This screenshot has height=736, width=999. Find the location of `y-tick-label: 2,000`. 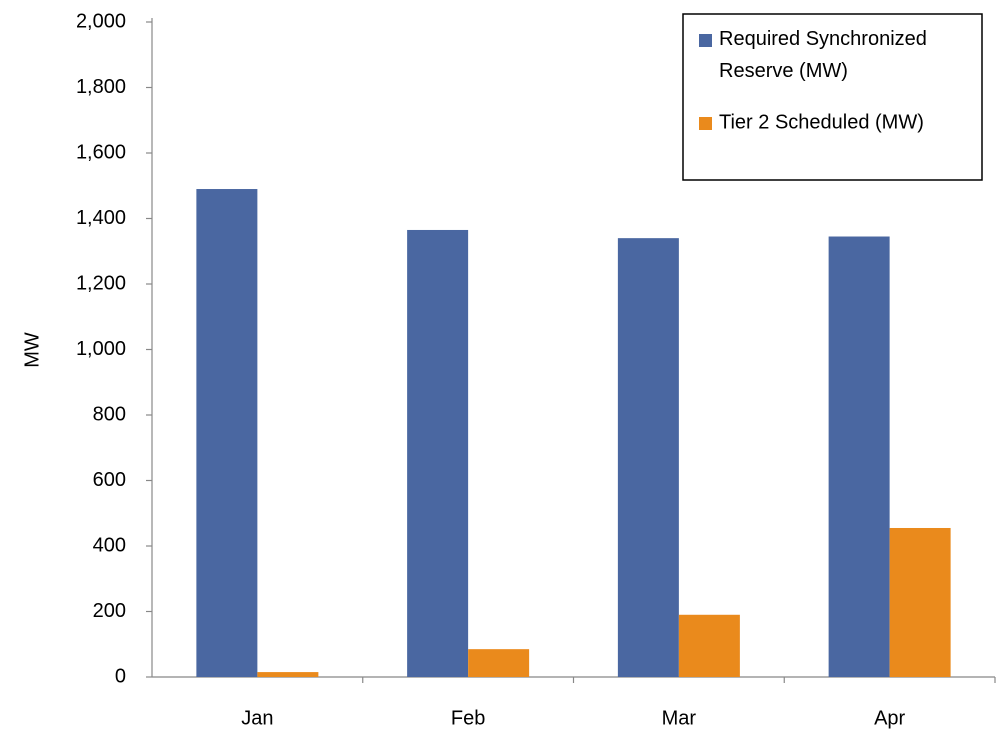

y-tick-label: 2,000 is located at coordinates (101, 21).